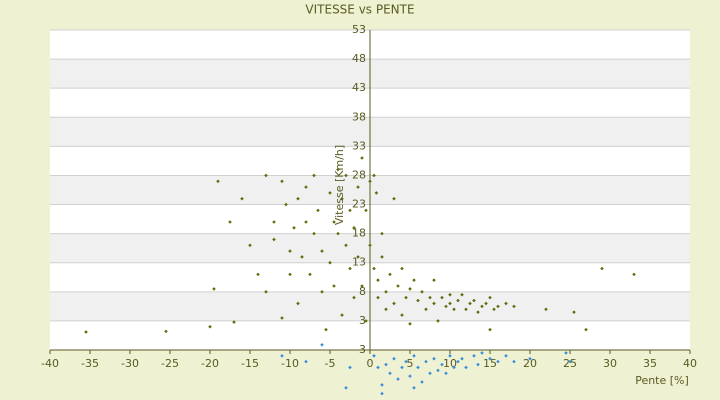  What do you see at coordinates (530, 363) in the screenshot?
I see `x-tick-label: 20` at bounding box center [530, 363].